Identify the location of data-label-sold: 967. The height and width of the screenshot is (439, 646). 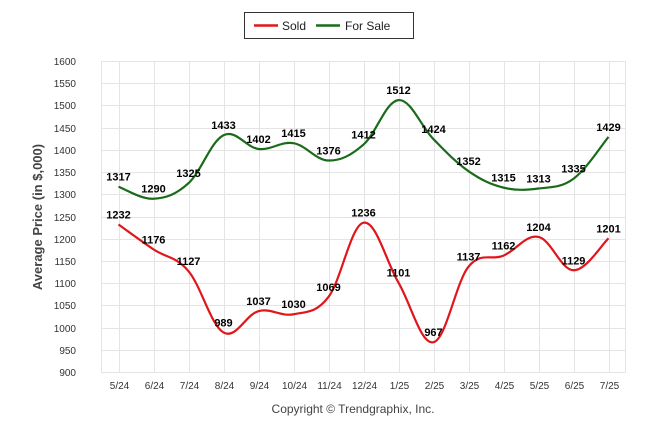
(433, 333).